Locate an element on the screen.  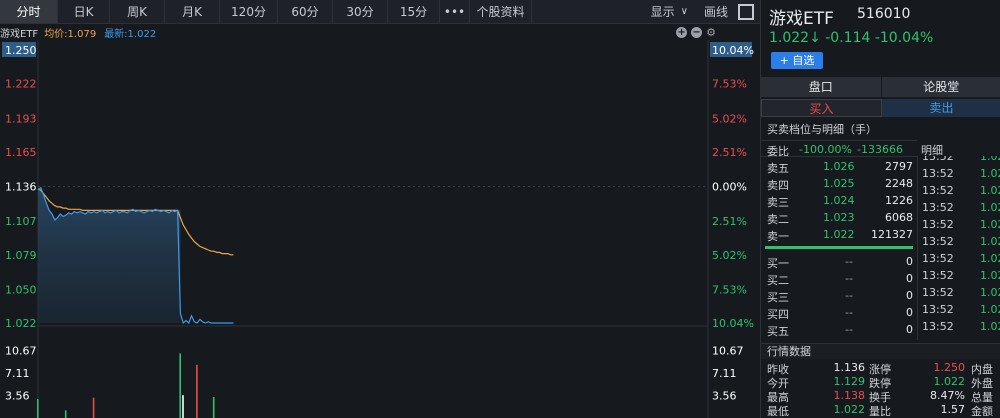
tab-60min: 60分 is located at coordinates (305, 11).